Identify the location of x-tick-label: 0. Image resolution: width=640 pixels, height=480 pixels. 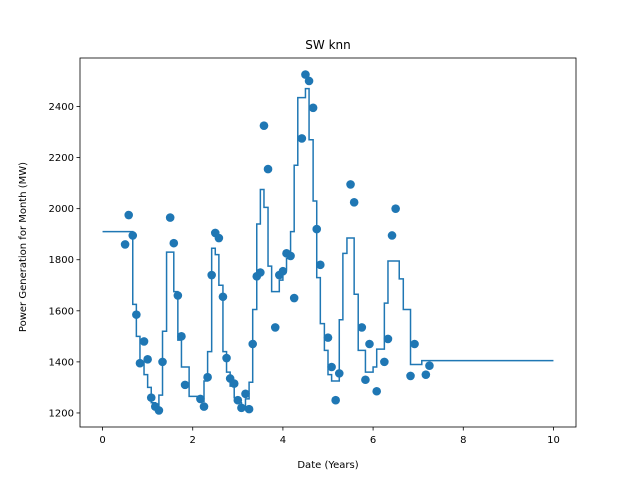
(102, 440).